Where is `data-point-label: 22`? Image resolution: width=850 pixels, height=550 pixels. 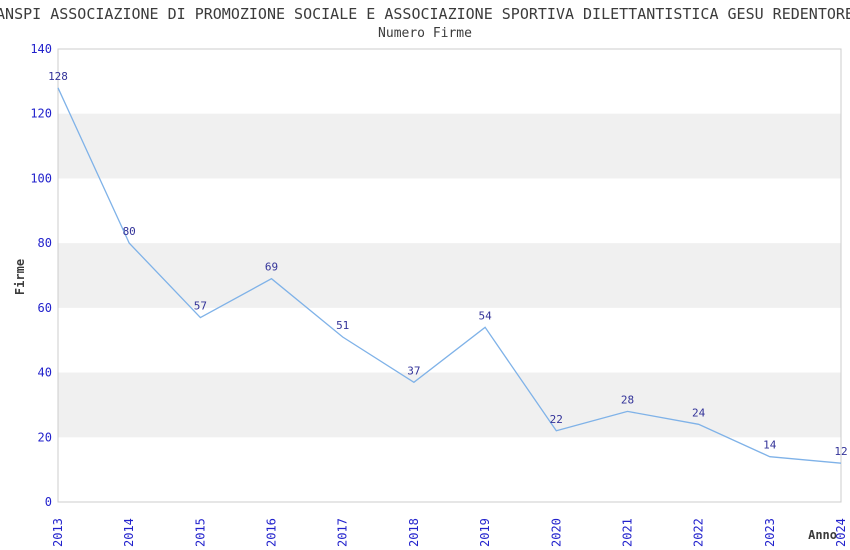
data-point-label: 22 is located at coordinates (556, 419).